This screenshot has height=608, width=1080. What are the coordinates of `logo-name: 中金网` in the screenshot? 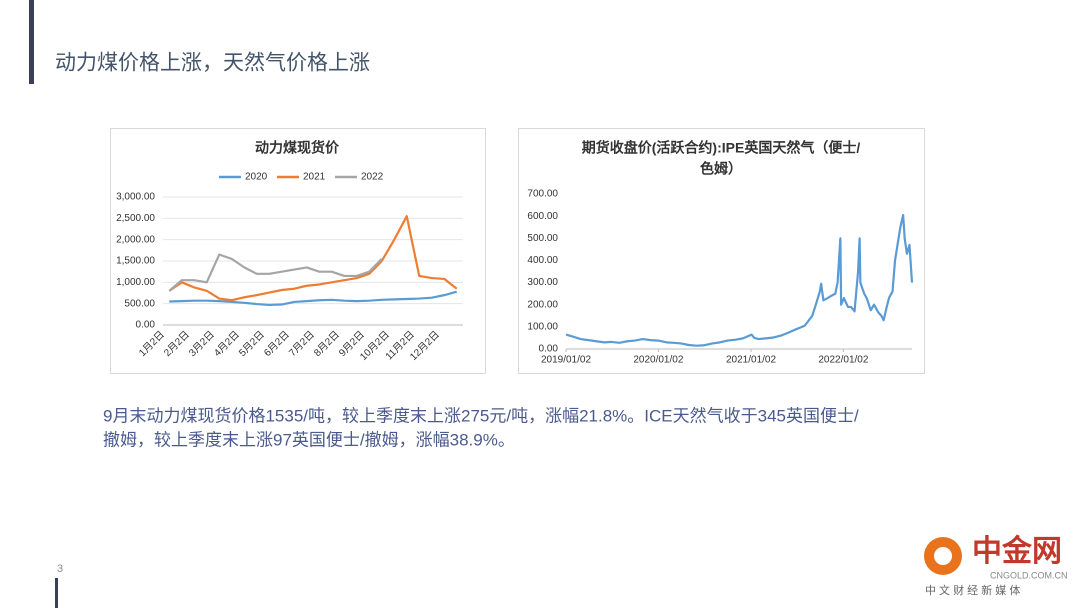 It's located at (1017, 551).